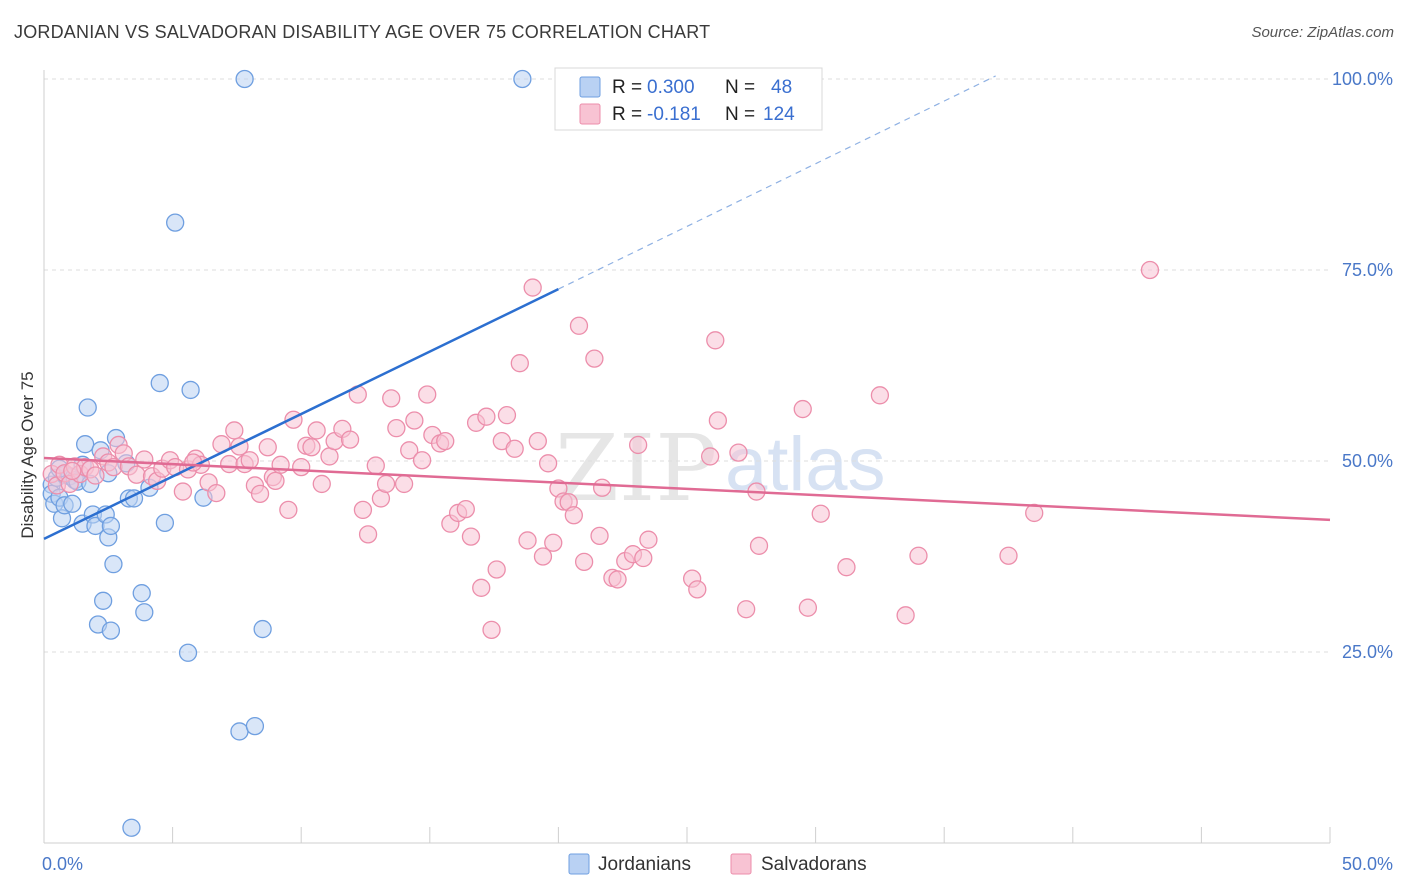 Image resolution: width=1406 pixels, height=892 pixels. What do you see at coordinates (741, 864) in the screenshot?
I see `bottom-legend-swatch-salvadorans` at bounding box center [741, 864].